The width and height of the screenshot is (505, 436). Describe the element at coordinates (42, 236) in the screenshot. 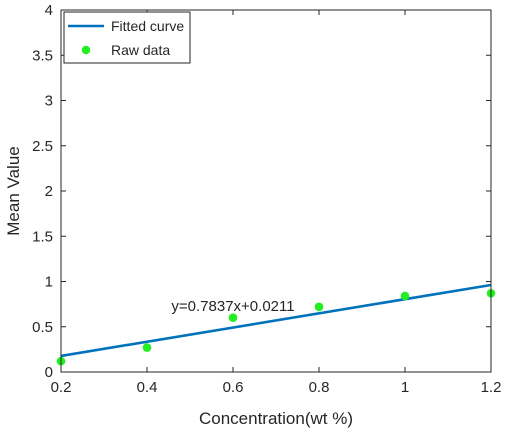

I see `y-tick-label: 1.5` at that location.